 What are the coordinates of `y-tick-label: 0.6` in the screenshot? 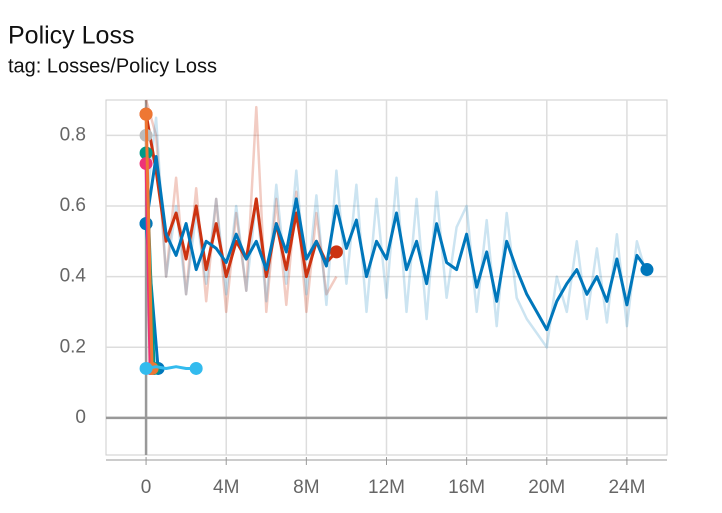 It's located at (73, 205).